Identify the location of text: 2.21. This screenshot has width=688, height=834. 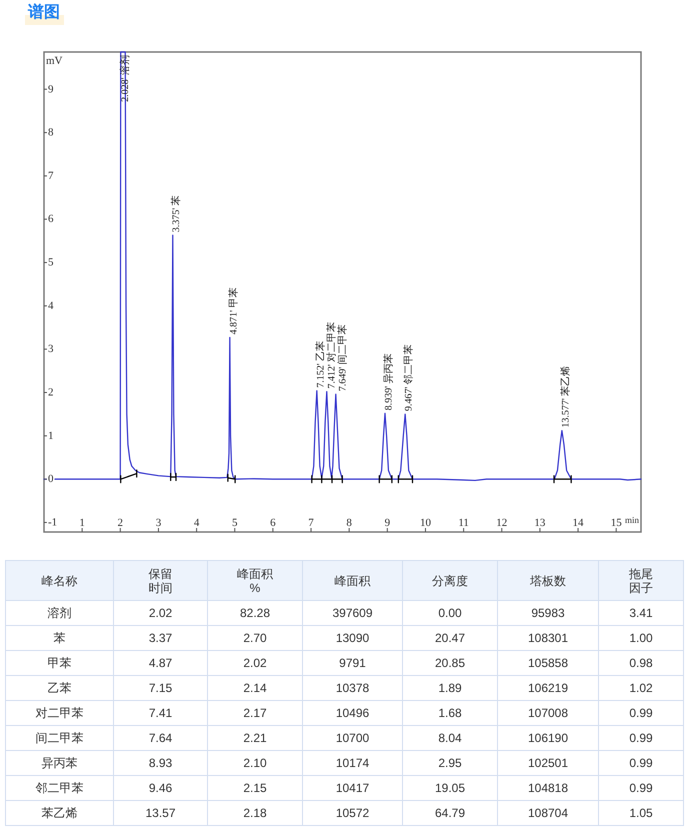
(255, 738).